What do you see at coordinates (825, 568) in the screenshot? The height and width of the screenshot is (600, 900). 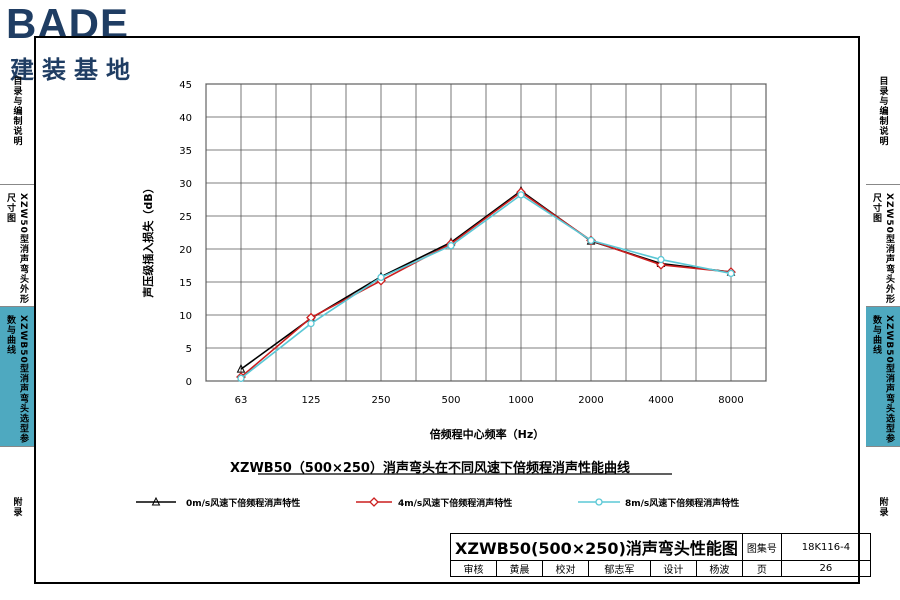 I see `page-number: 26` at bounding box center [825, 568].